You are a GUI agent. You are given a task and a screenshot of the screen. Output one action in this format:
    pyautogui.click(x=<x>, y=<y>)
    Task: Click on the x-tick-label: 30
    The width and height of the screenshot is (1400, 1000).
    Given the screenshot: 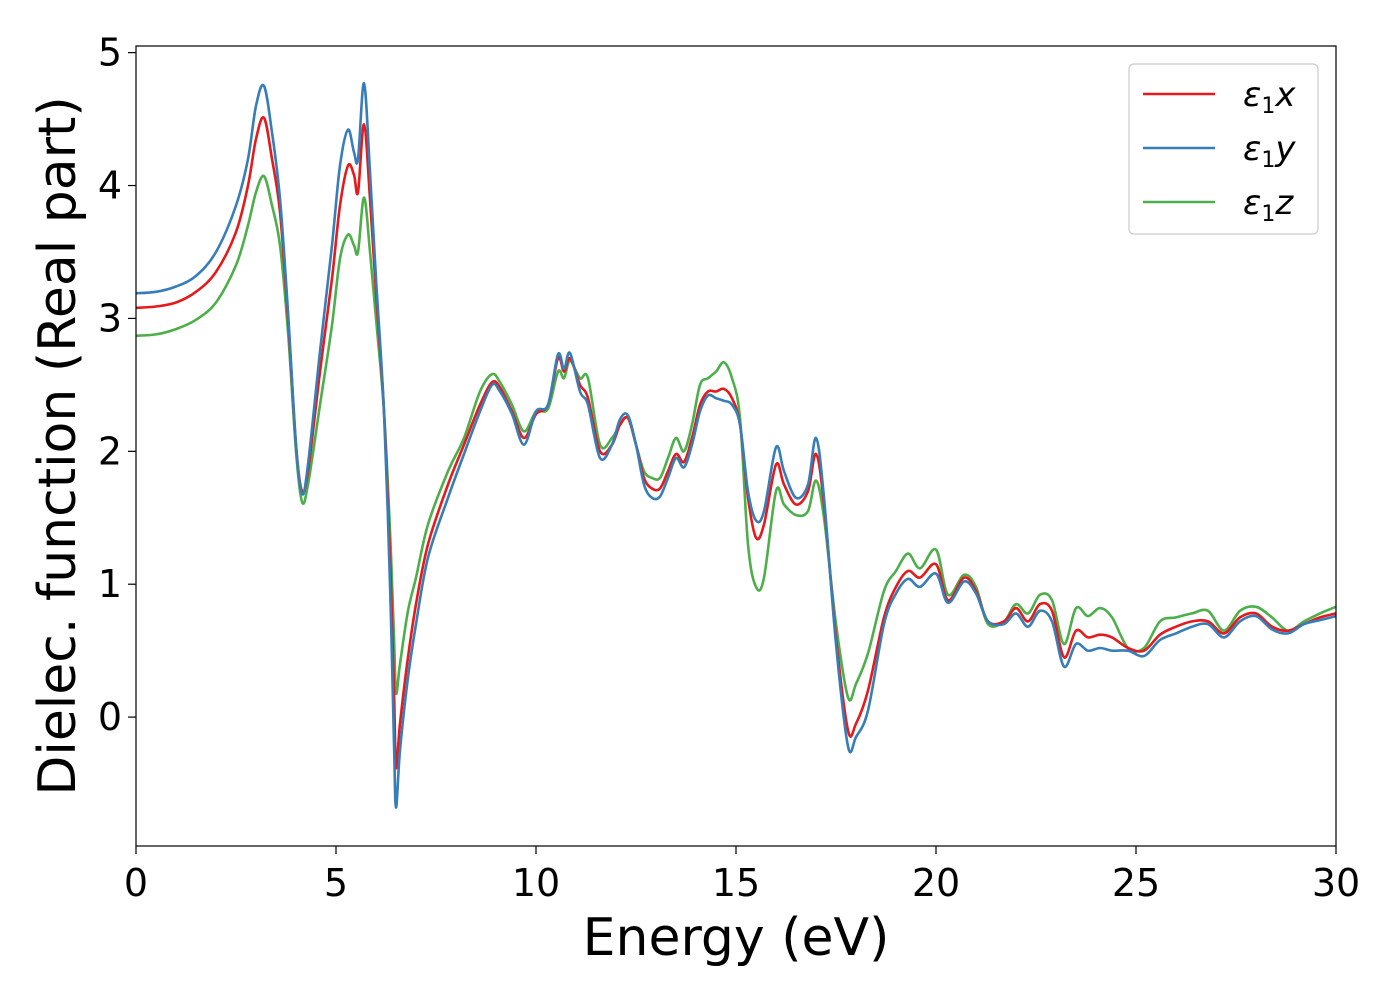 What is the action you would take?
    pyautogui.click(x=1336, y=883)
    